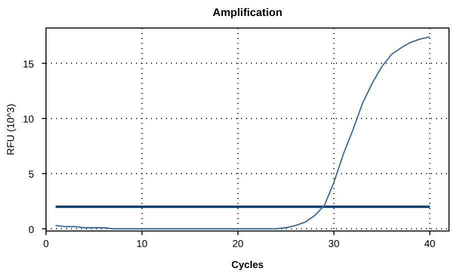 The image size is (464, 276). Describe the element at coordinates (247, 13) in the screenshot. I see `chart-title: Amplification` at that location.